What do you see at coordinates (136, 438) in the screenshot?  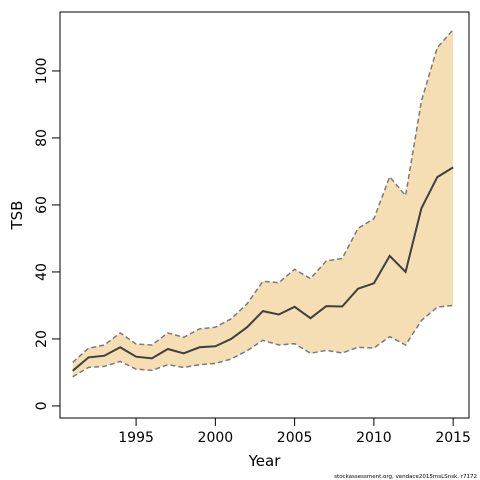 I see `x-tick-label: 1995` at bounding box center [136, 438].